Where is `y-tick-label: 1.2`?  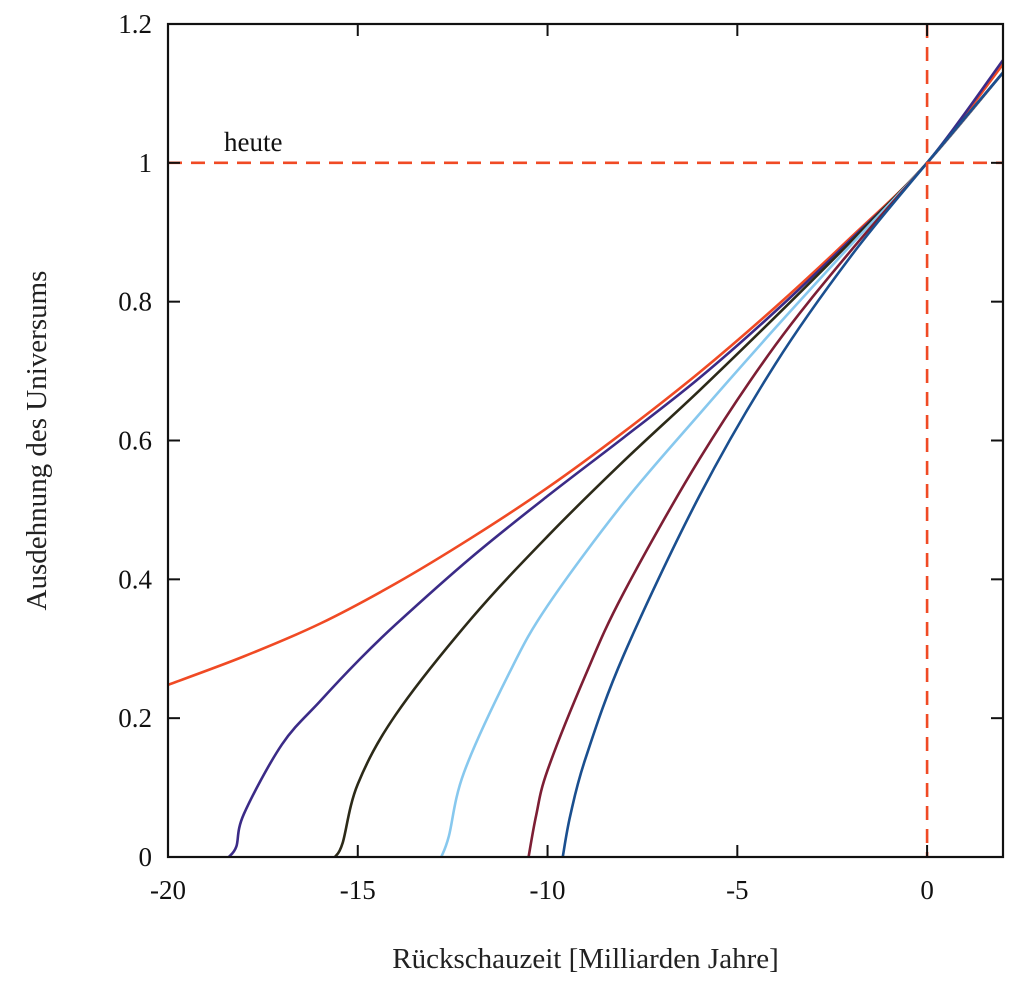 y-tick-label: 1.2 is located at coordinates (135, 24).